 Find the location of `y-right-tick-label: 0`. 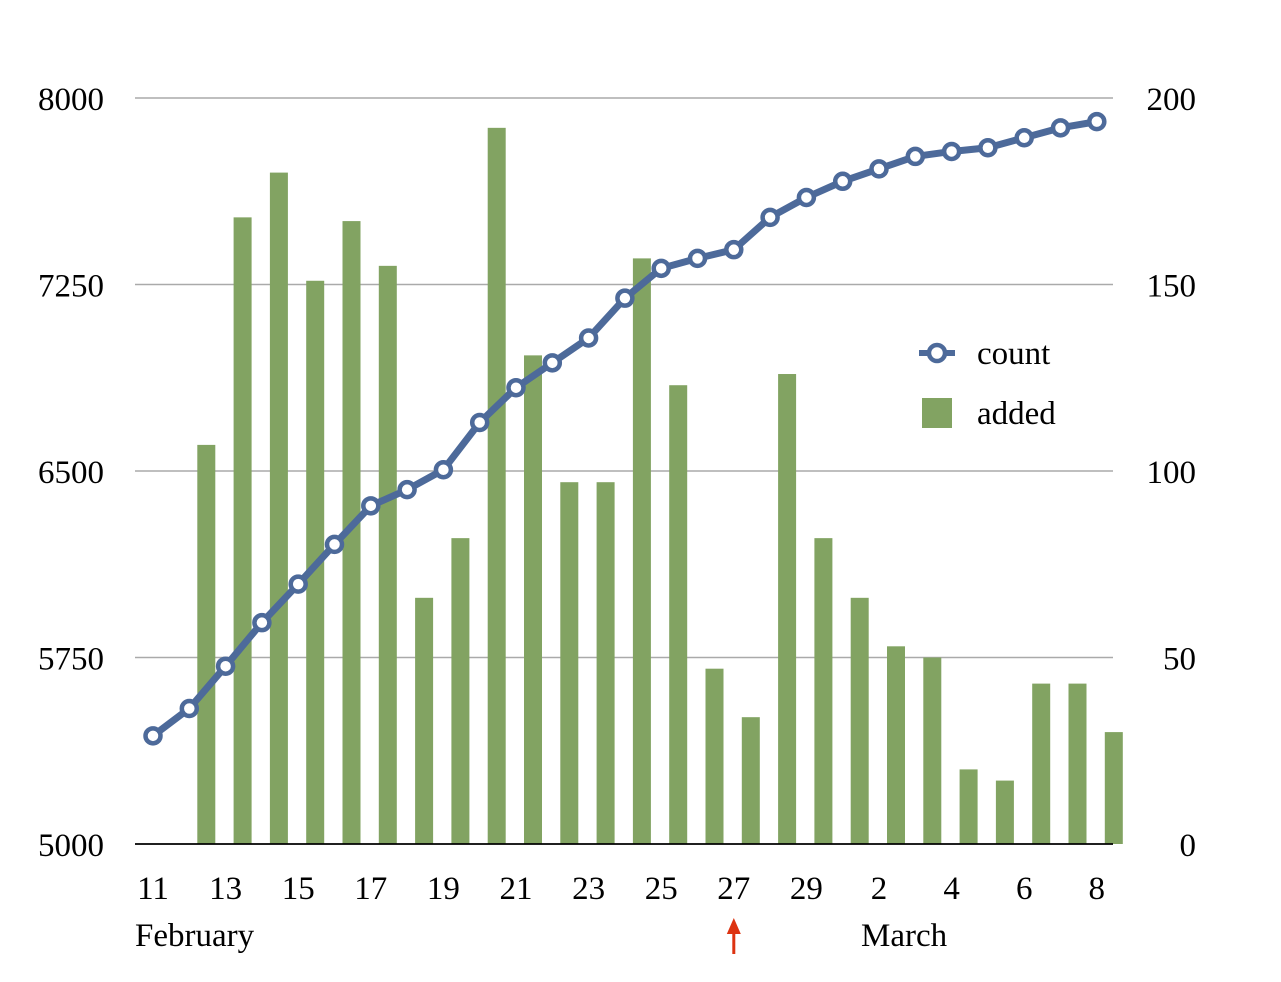

y-right-tick-label: 0 is located at coordinates (1188, 846).